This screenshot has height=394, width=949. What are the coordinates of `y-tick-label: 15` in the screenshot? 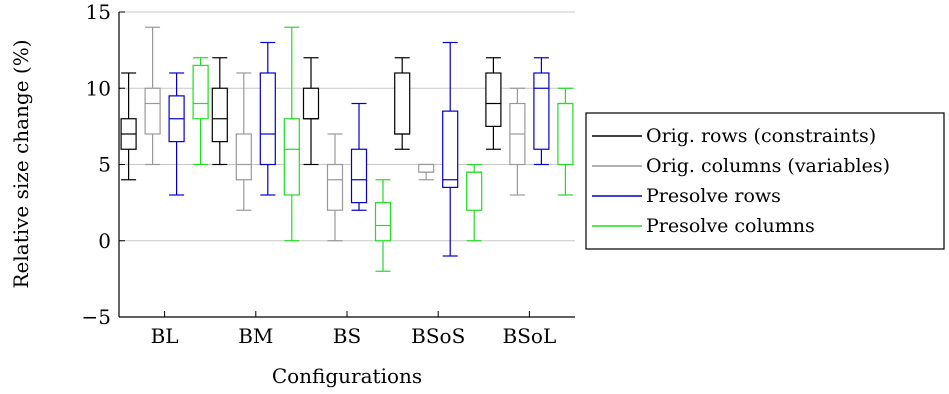 It's located at (98, 12).